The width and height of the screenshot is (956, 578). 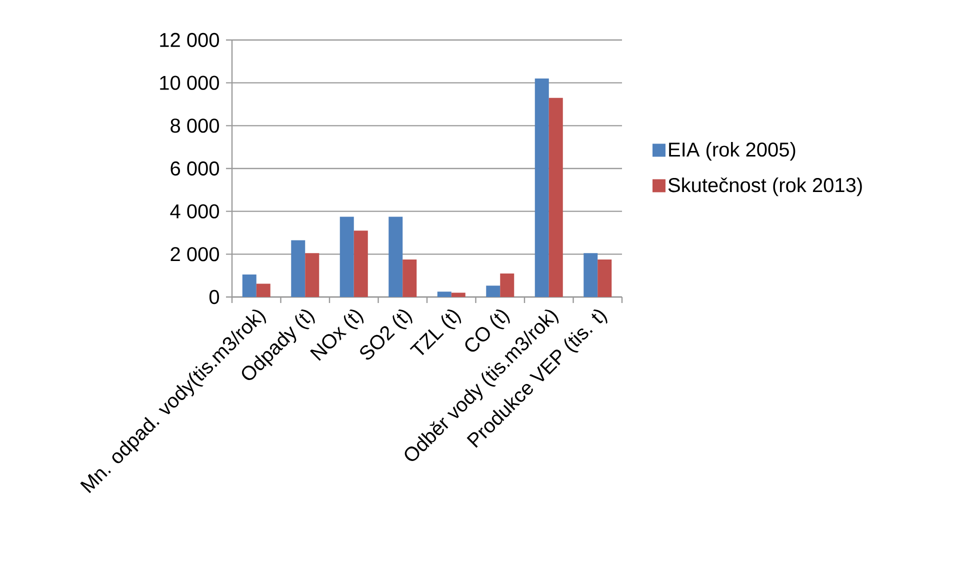 I want to click on legend-label: Skutečnost (rok 2013), so click(x=765, y=186).